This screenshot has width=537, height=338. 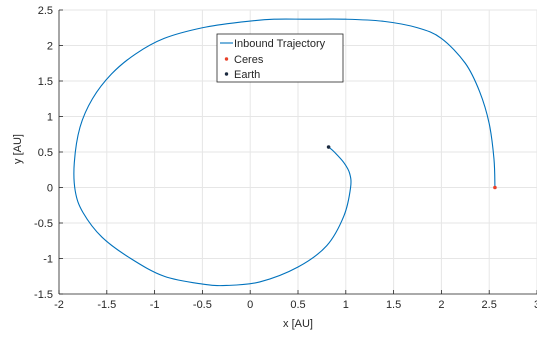 I want to click on x-tick-label: 1.5, so click(x=393, y=305).